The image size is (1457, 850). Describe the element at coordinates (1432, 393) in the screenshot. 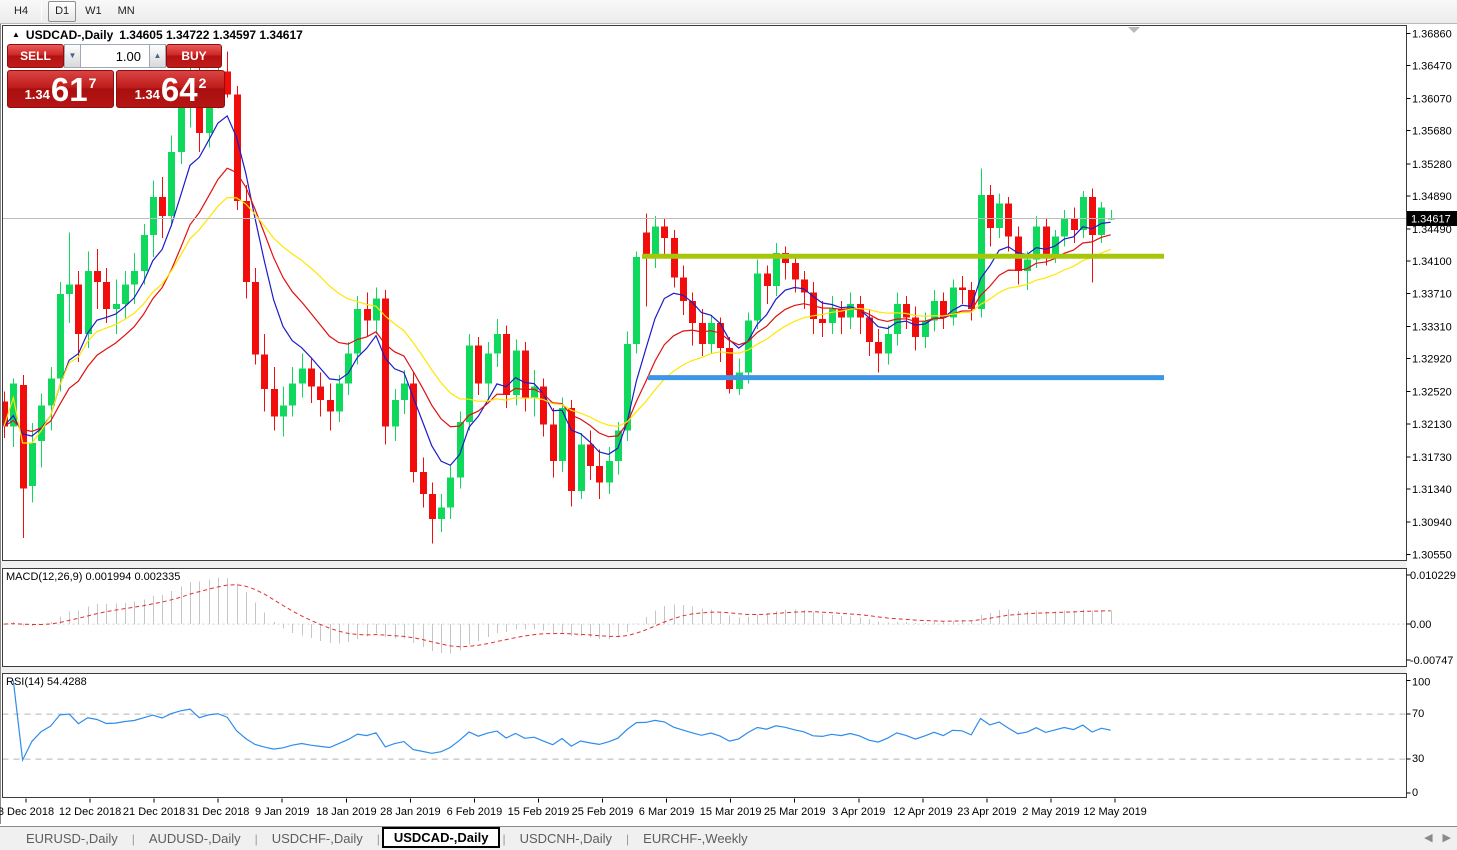

I see `price-axis-label: 1.32520` at that location.